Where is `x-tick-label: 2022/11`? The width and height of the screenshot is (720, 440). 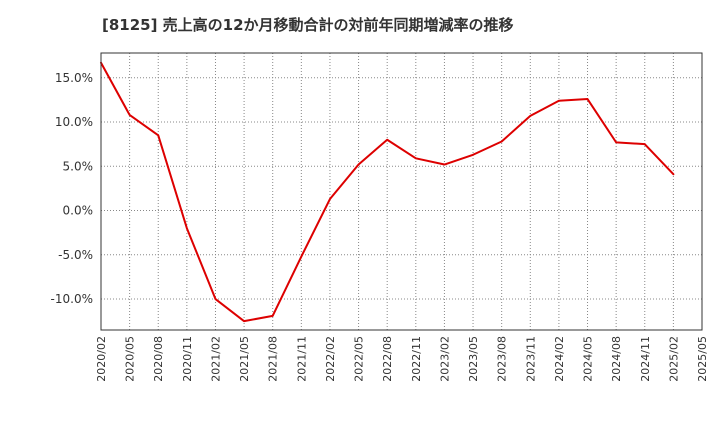 x-tick-label: 2022/11 is located at coordinates (416, 359).